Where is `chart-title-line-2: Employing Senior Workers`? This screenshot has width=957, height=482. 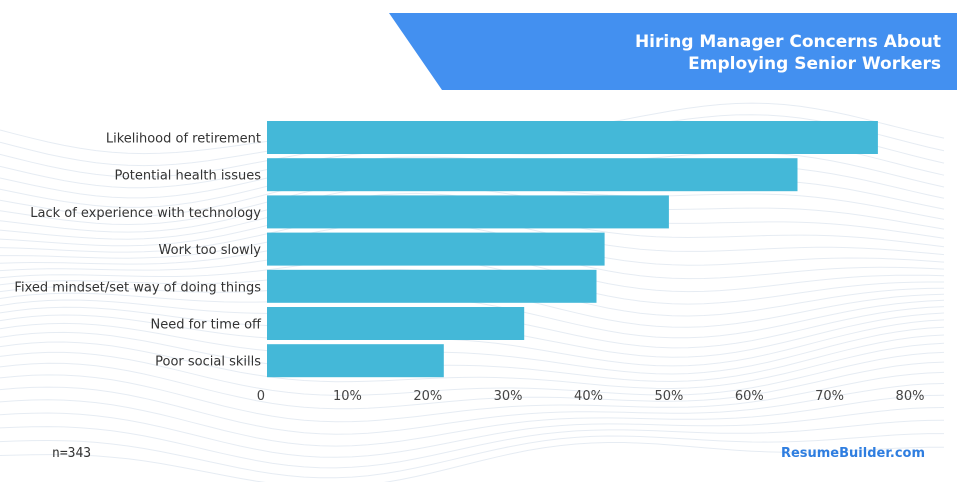 chart-title-line-2: Employing Senior Workers is located at coordinates (814, 64).